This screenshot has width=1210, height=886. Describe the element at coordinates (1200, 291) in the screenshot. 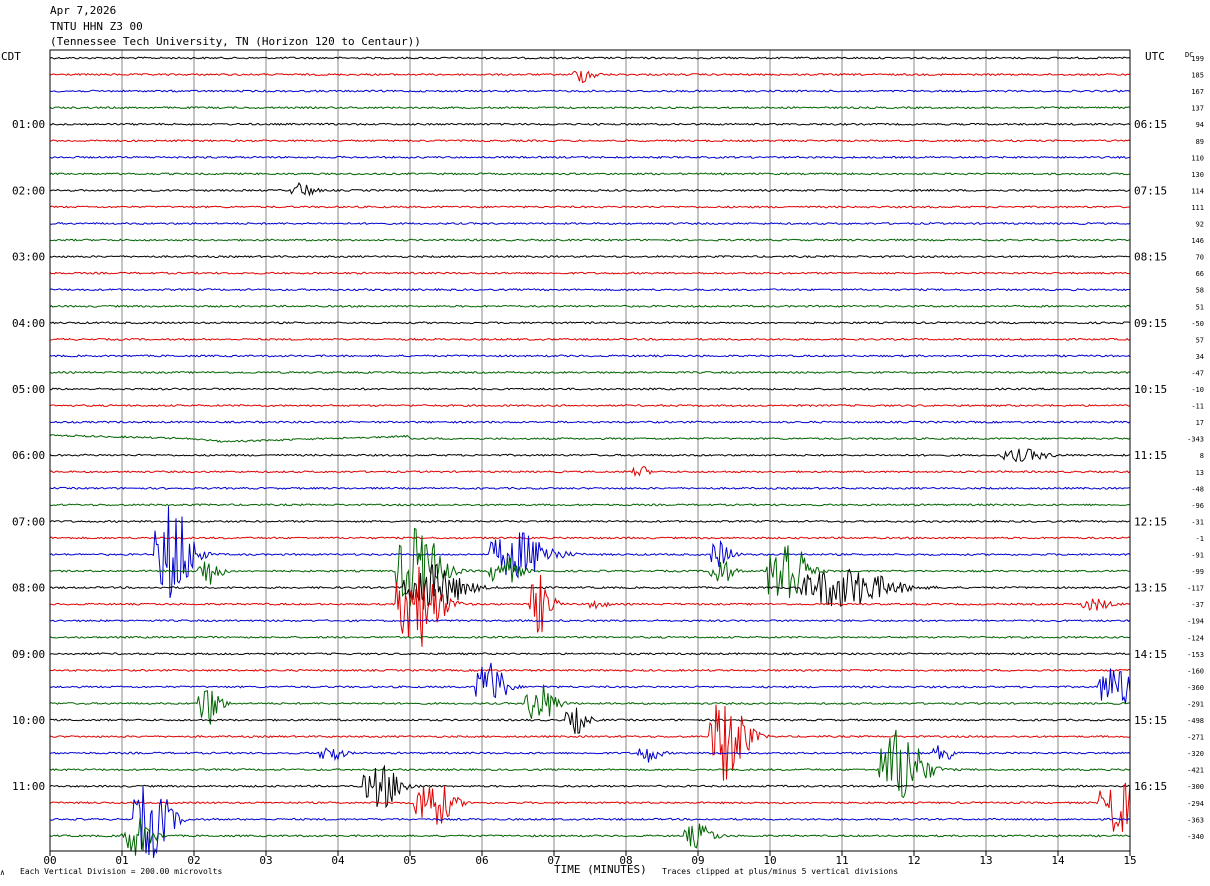

I see `dc-offset-label: 58` at that location.